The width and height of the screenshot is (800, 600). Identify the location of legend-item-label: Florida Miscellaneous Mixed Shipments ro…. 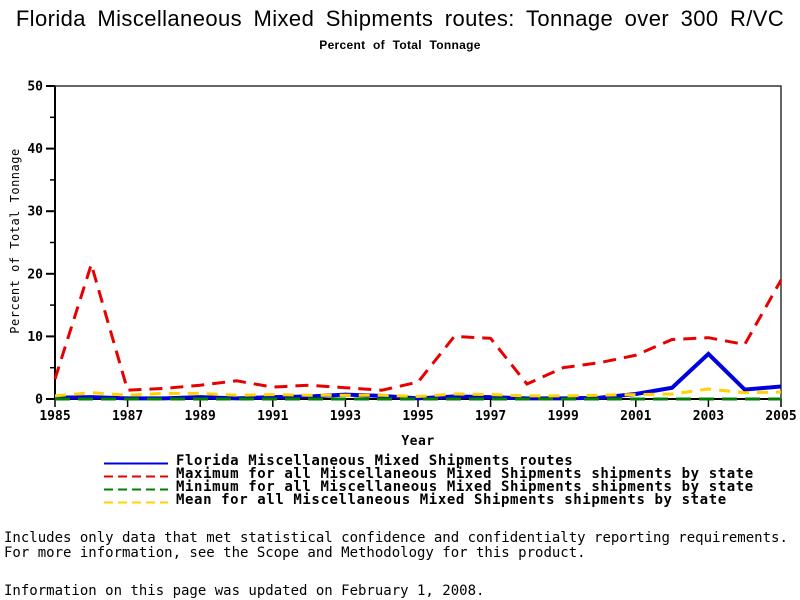
(375, 461).